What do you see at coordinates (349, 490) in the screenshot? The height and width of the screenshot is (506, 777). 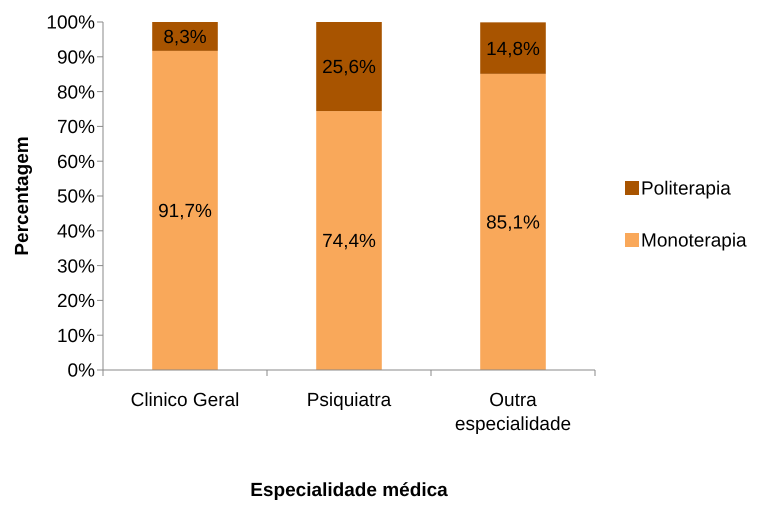 I see `x-axis-title: Especialidade médica` at bounding box center [349, 490].